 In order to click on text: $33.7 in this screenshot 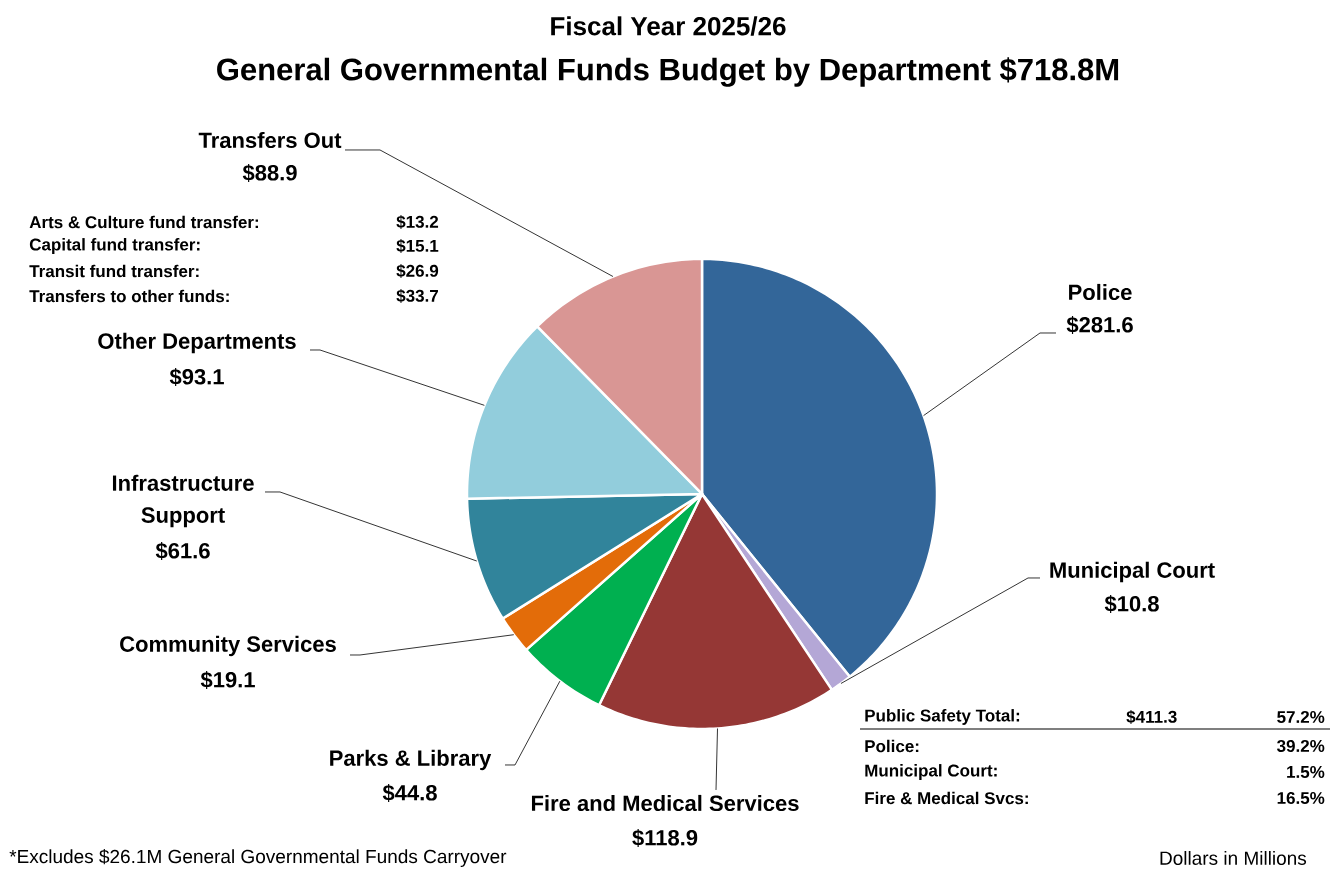, I will do `click(417, 296)`.